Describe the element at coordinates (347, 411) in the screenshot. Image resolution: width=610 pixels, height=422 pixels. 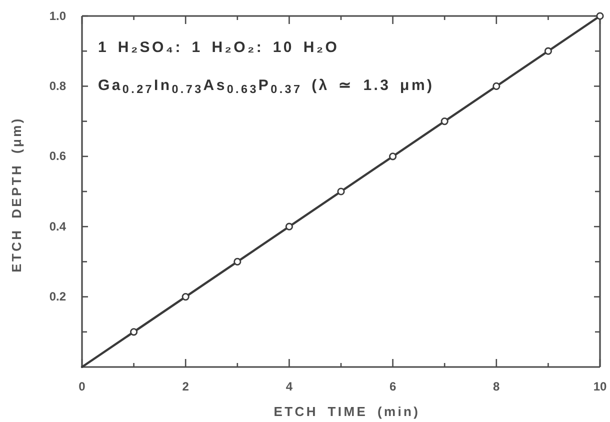
I see `x-axis-title: ETCH TIME (min)` at that location.